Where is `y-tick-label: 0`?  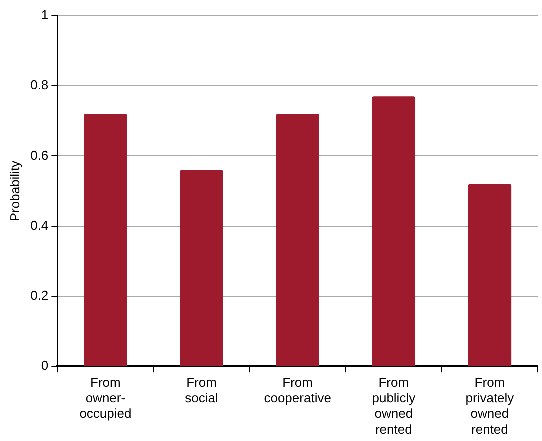 y-tick-label: 0 is located at coordinates (45, 366).